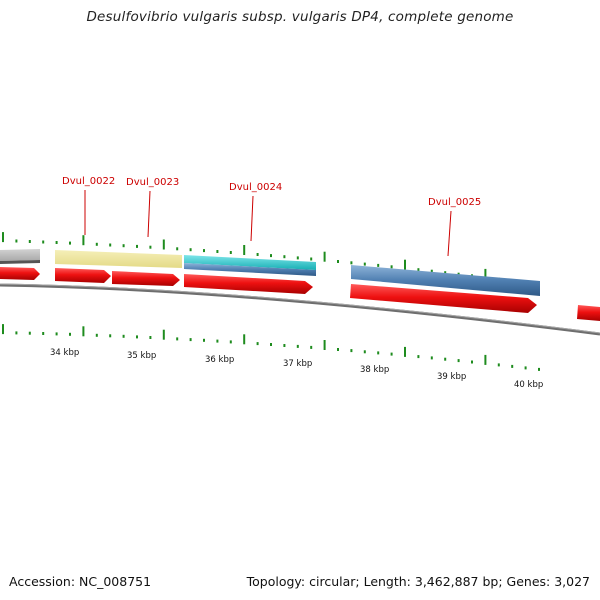 This screenshot has width=600, height=600. Describe the element at coordinates (268, 223) in the screenshot. I see `gene-label-leaders` at that location.